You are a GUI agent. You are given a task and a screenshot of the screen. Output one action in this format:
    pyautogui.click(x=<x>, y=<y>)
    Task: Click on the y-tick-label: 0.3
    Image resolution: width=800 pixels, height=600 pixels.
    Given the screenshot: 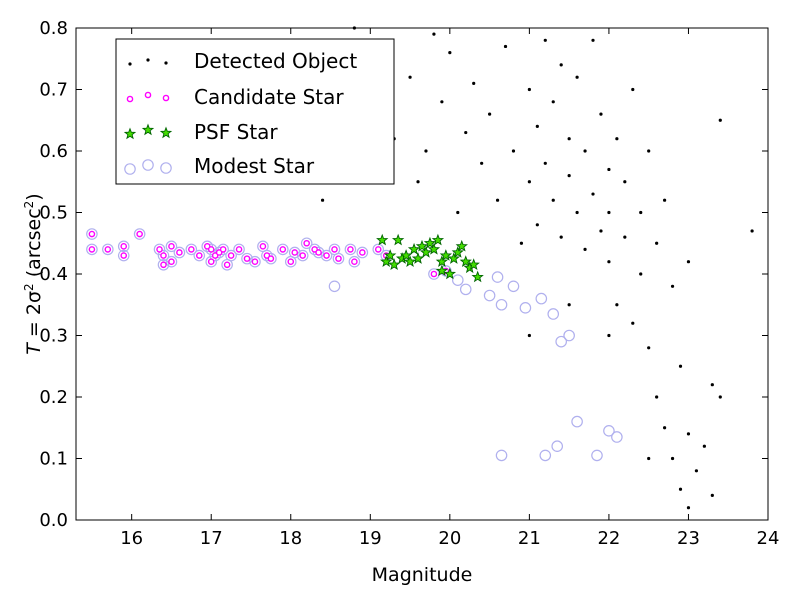 What is the action you would take?
    pyautogui.click(x=53, y=336)
    